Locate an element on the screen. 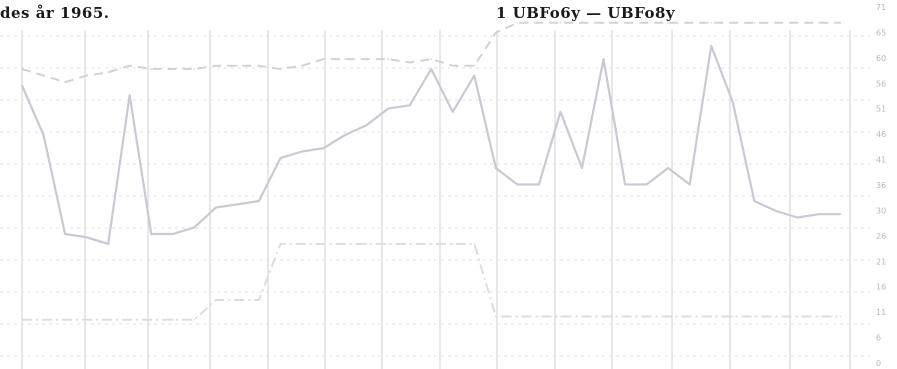 The height and width of the screenshot is (369, 897). y-tick-label: 6 is located at coordinates (878, 338).